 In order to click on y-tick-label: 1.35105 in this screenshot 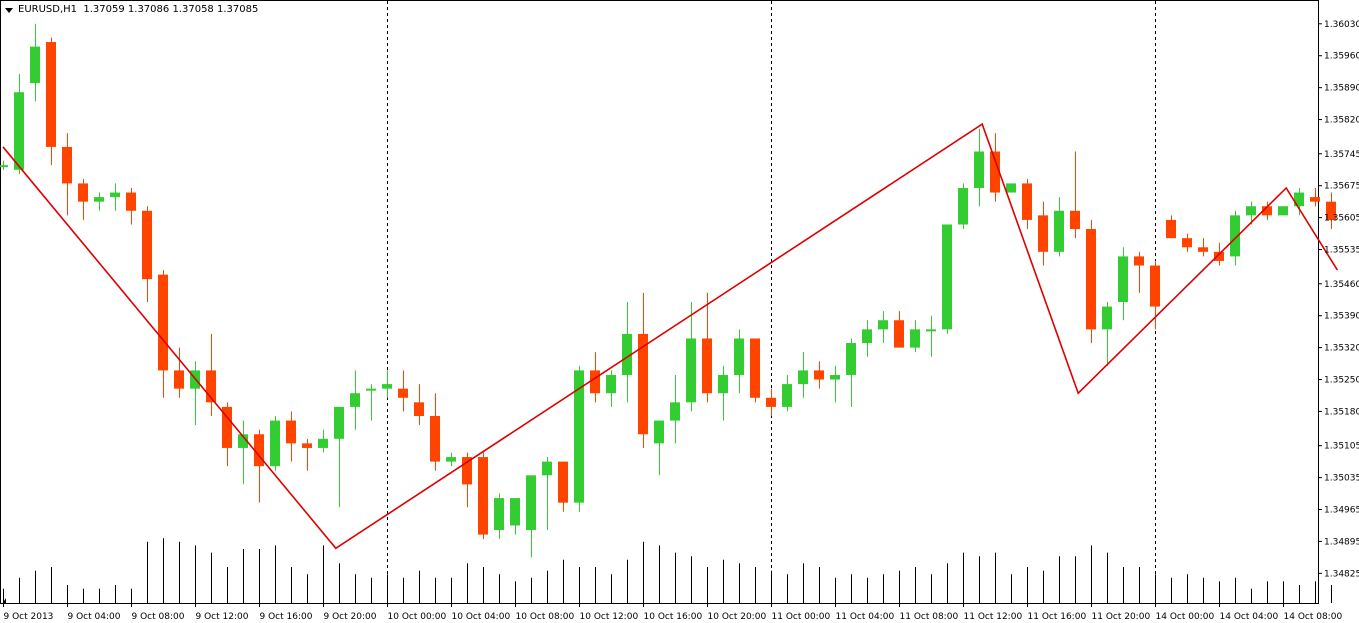, I will do `click(1341, 447)`.